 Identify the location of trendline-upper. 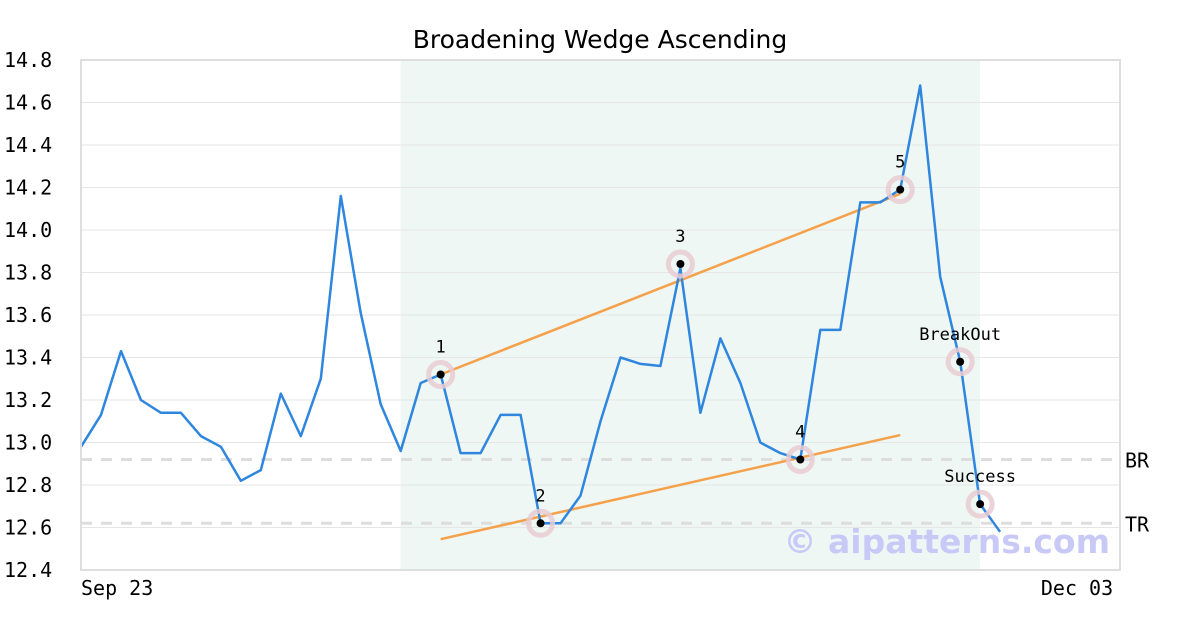
(670, 284).